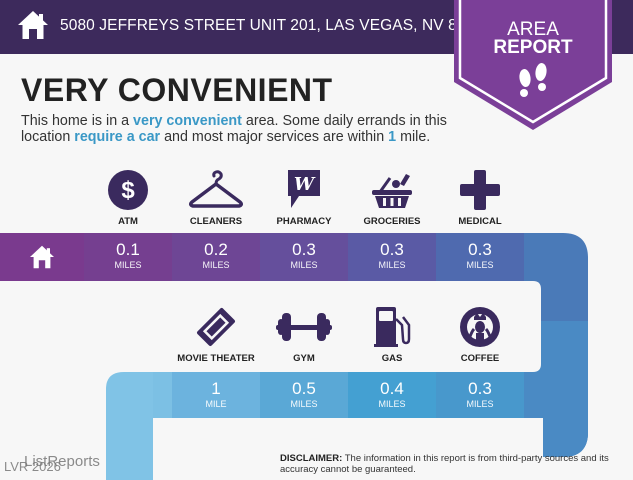  I want to click on hanger-icon, so click(216, 189).